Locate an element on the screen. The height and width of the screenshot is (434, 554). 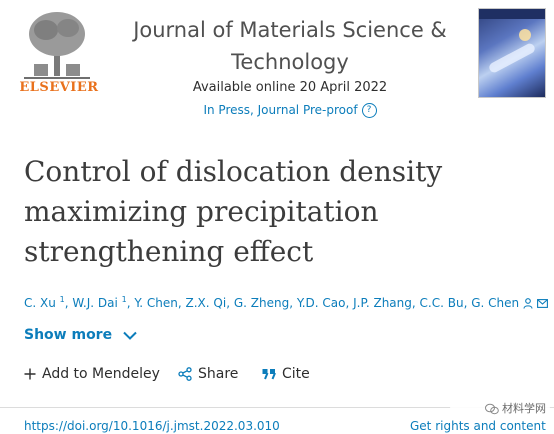
cover-dot is located at coordinates (525, 35).